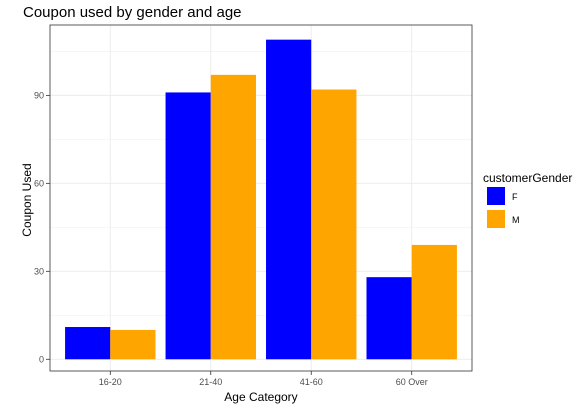 Image resolution: width=583 pixels, height=410 pixels. What do you see at coordinates (412, 382) in the screenshot?
I see `x-tick-label: 60 Over` at bounding box center [412, 382].